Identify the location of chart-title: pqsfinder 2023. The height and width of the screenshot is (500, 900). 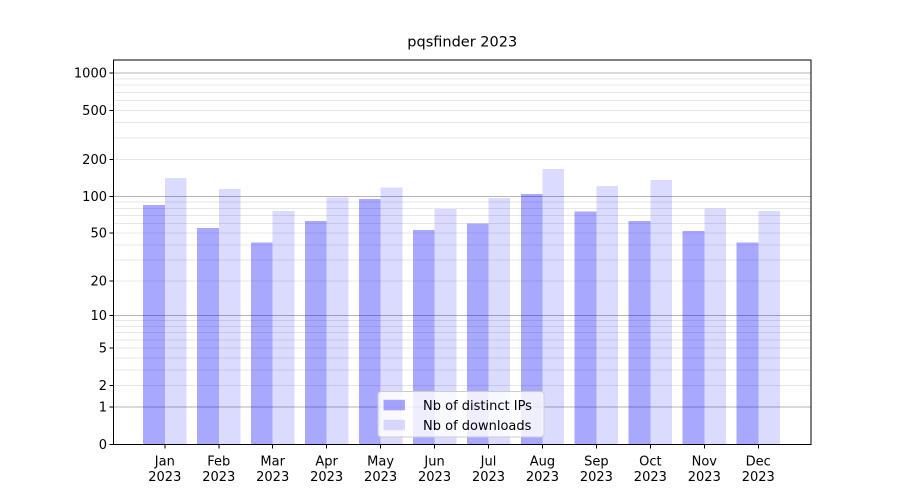
(462, 43).